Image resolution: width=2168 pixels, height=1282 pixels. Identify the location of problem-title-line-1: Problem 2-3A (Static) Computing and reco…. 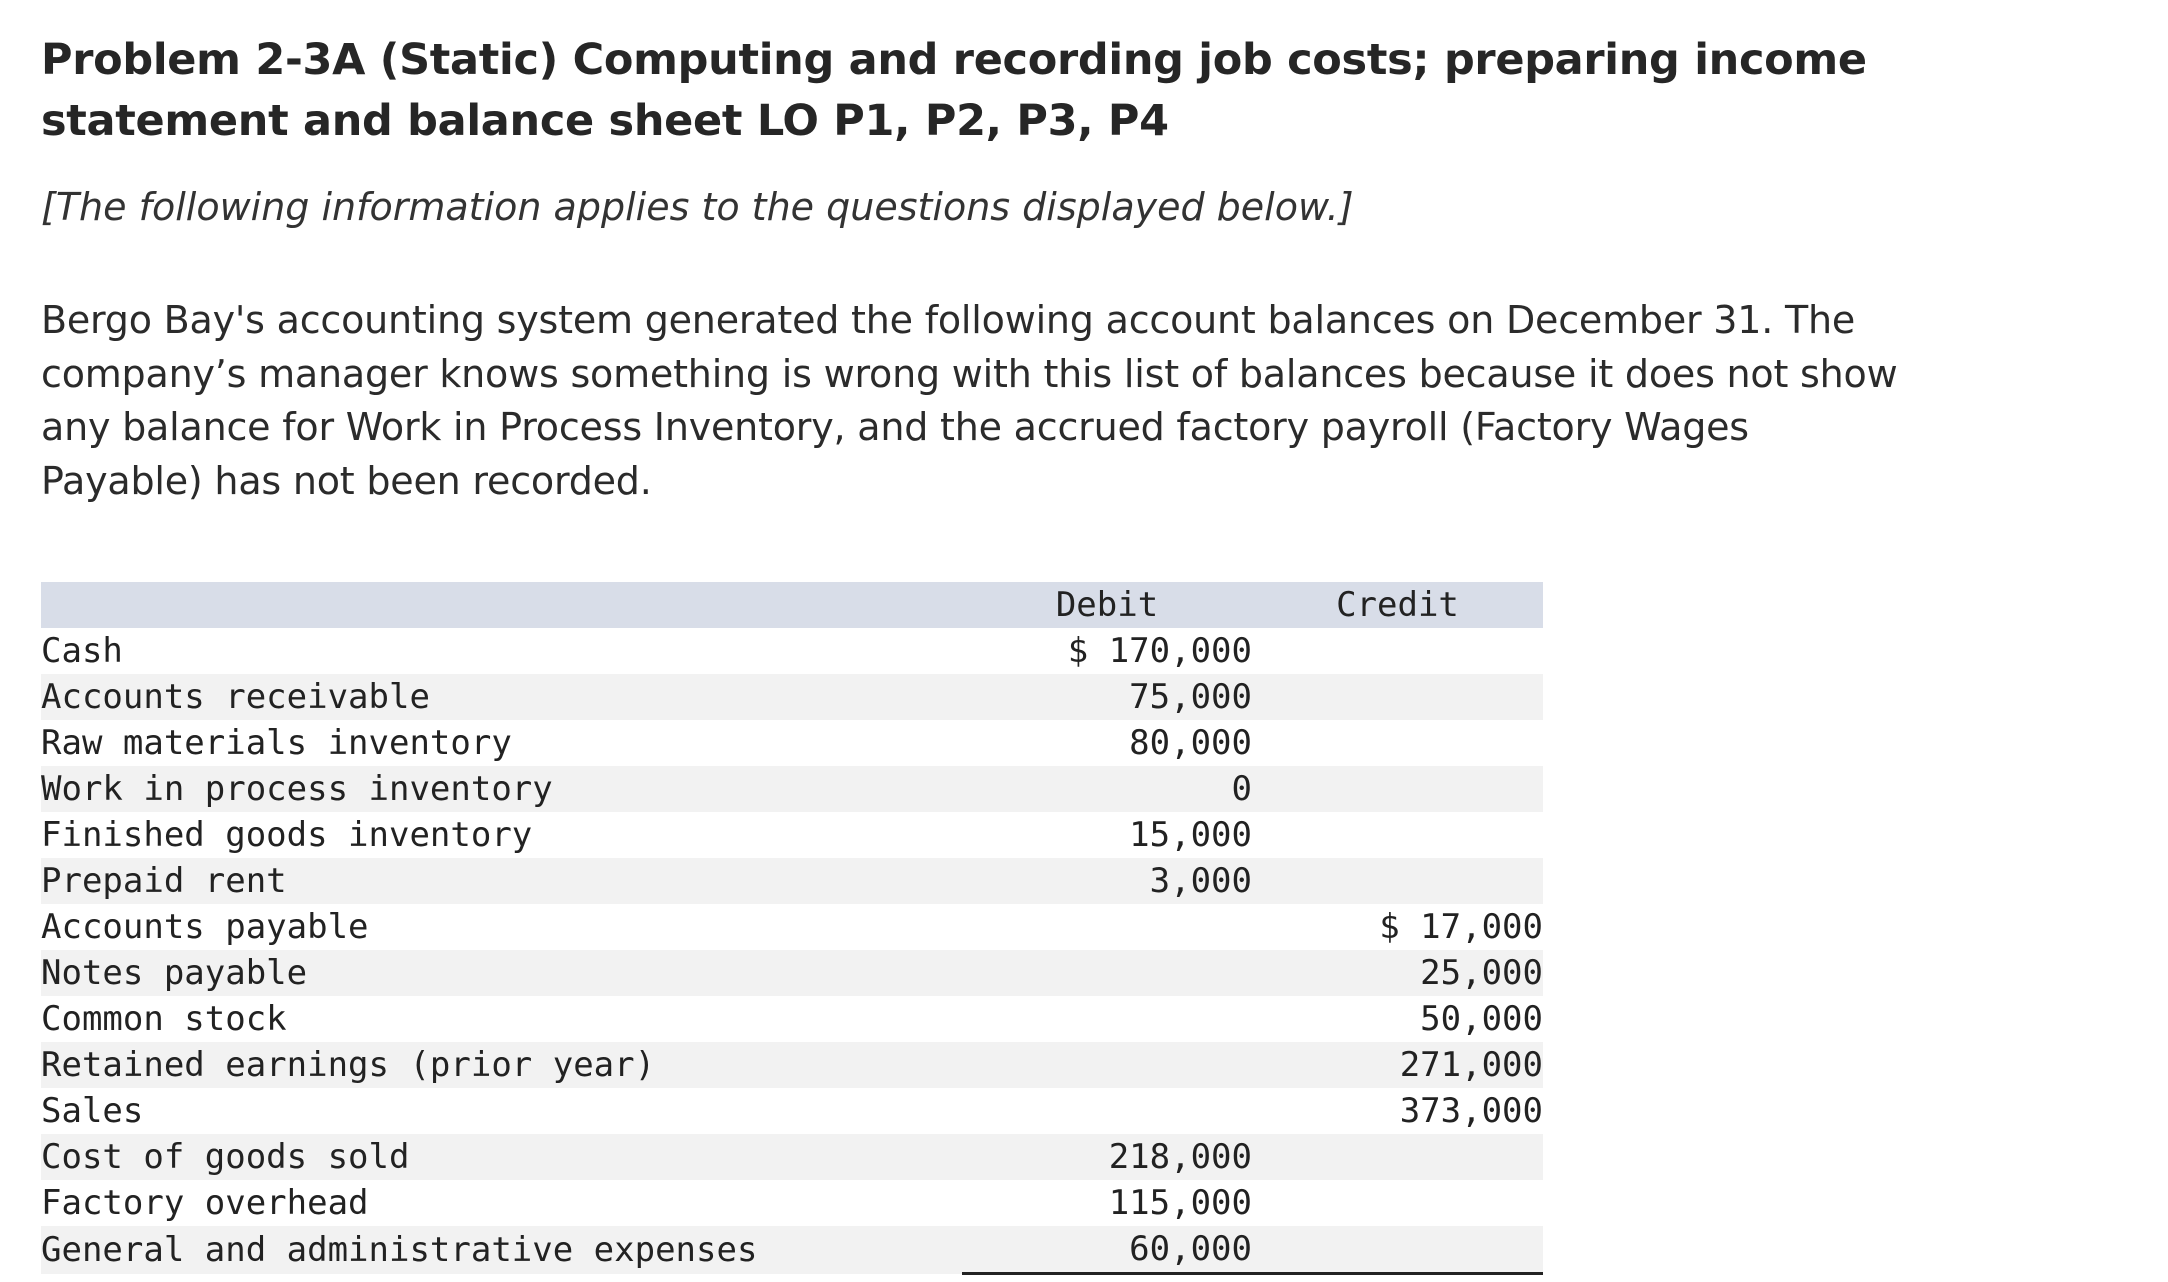
(954, 60).